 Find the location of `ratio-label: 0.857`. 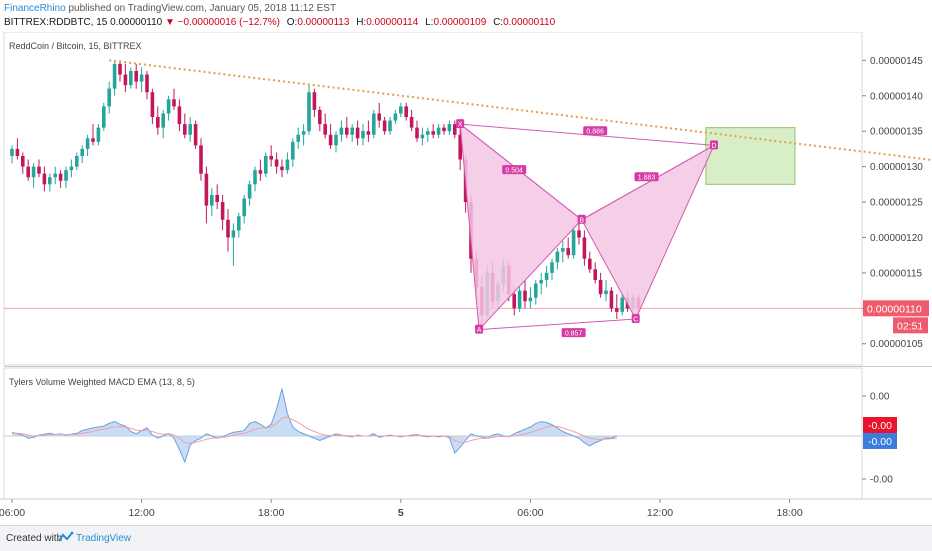

ratio-label: 0.857 is located at coordinates (574, 334).